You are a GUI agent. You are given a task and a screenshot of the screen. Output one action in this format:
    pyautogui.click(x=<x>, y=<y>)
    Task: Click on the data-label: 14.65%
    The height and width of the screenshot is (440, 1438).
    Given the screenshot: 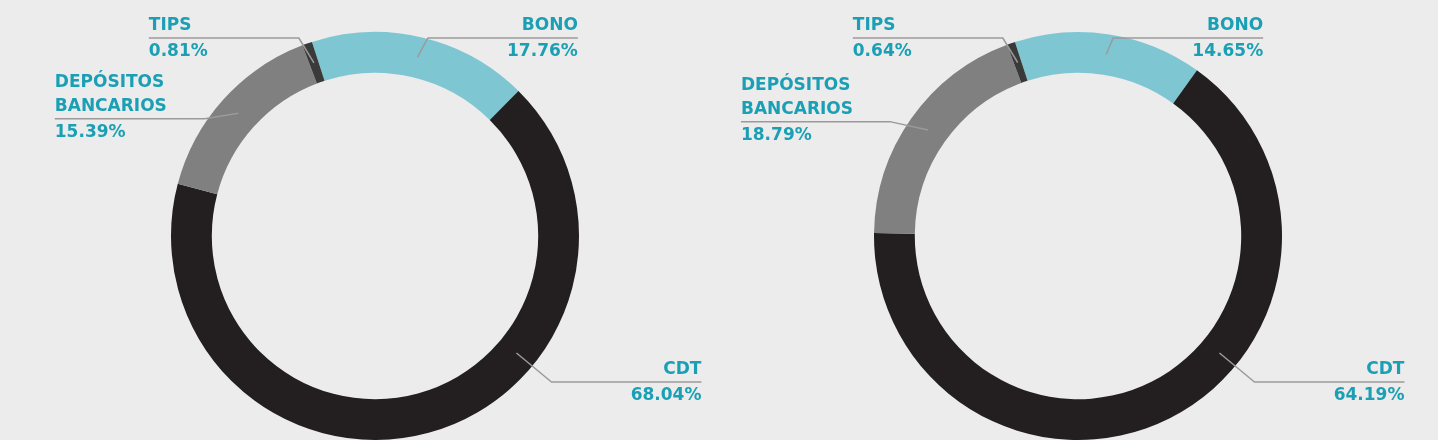 What is the action you would take?
    pyautogui.click(x=1228, y=49)
    